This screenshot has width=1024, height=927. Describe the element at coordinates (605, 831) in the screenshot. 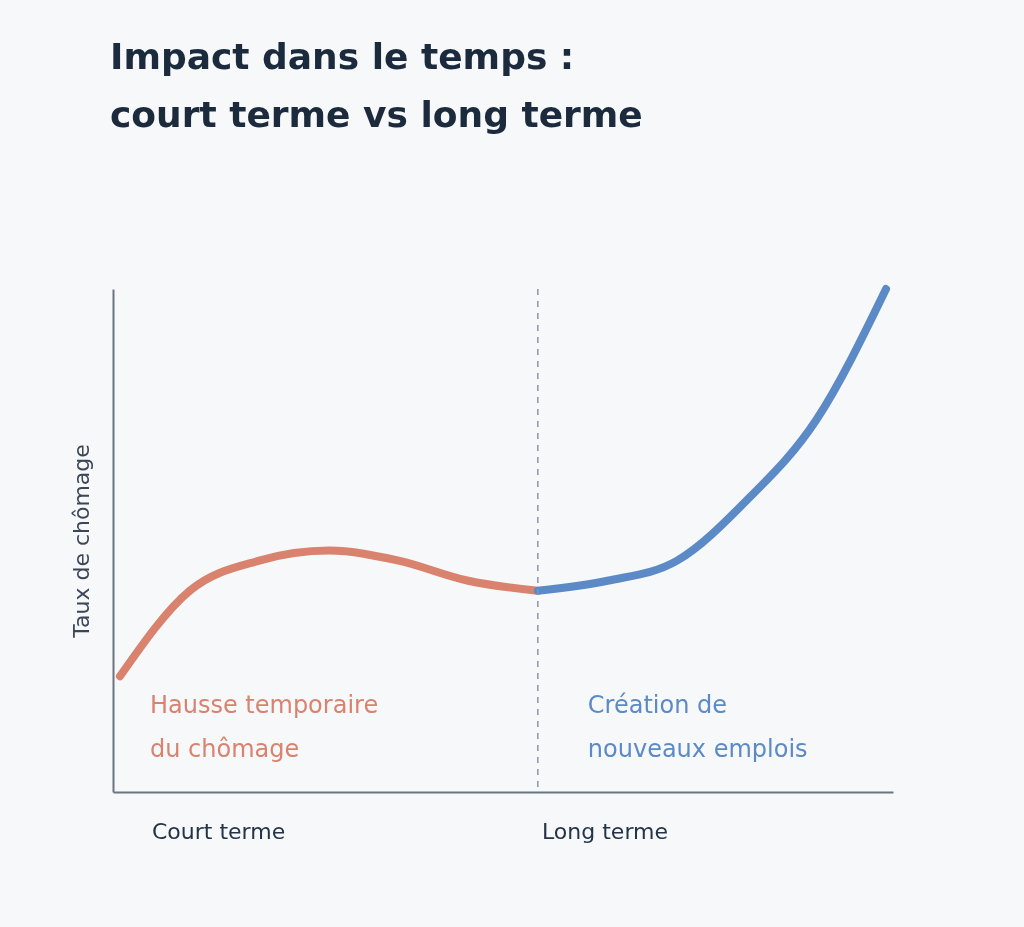

I see `text: Long terme` at that location.